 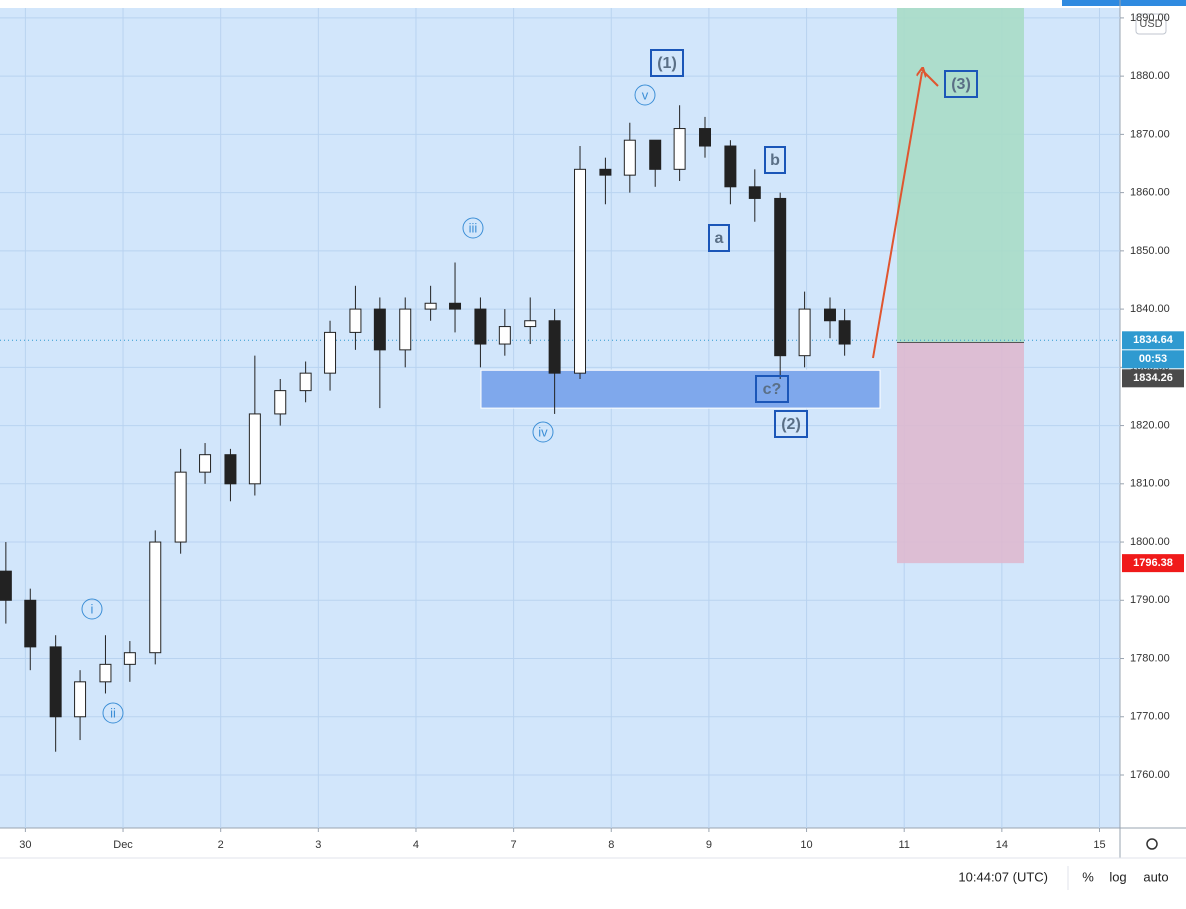 I want to click on wave-label: (2), so click(x=791, y=424).